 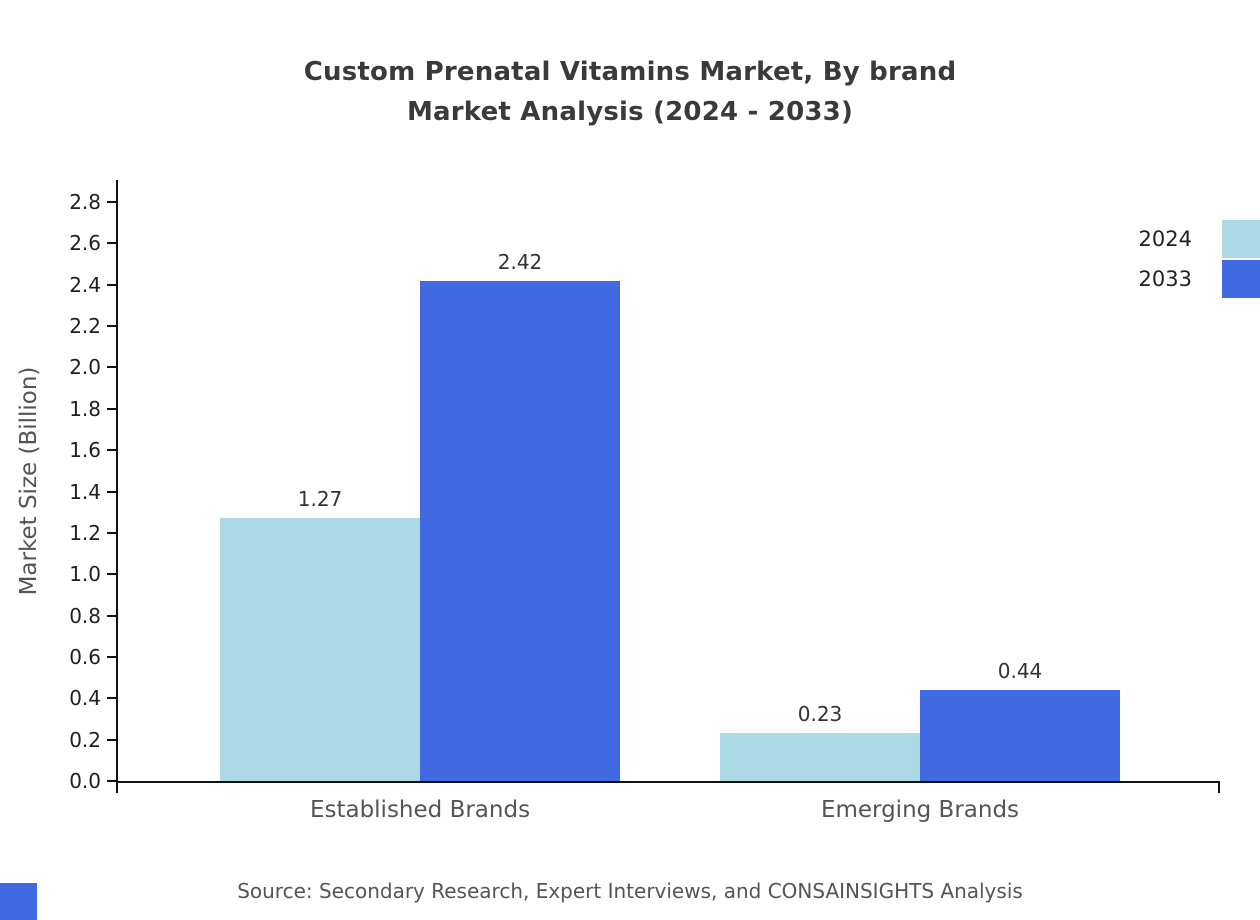 What do you see at coordinates (520, 261) in the screenshot?
I see `bar-value-label: 2.42` at bounding box center [520, 261].